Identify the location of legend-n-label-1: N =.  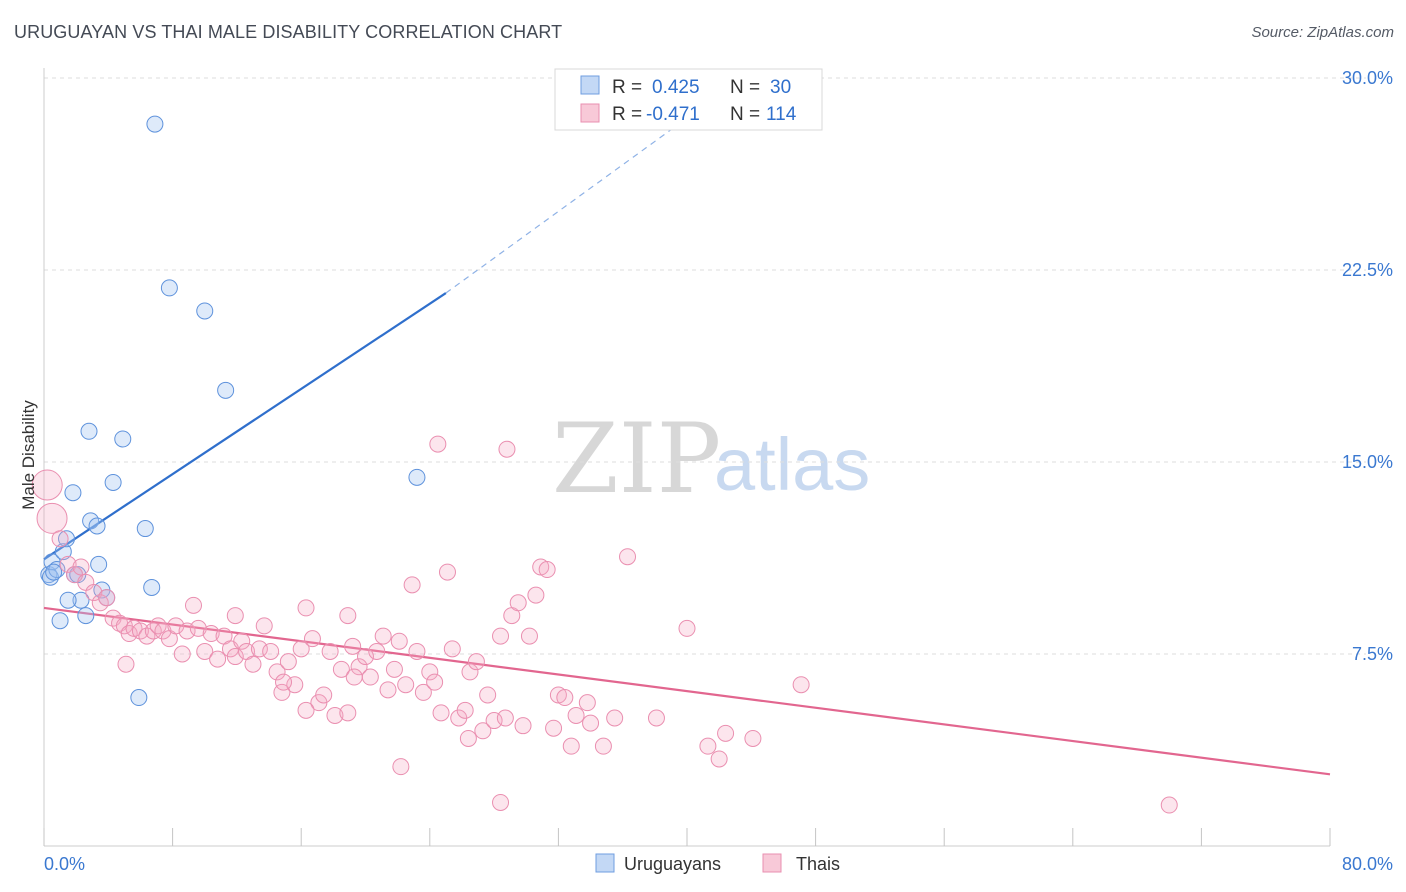
(745, 114).